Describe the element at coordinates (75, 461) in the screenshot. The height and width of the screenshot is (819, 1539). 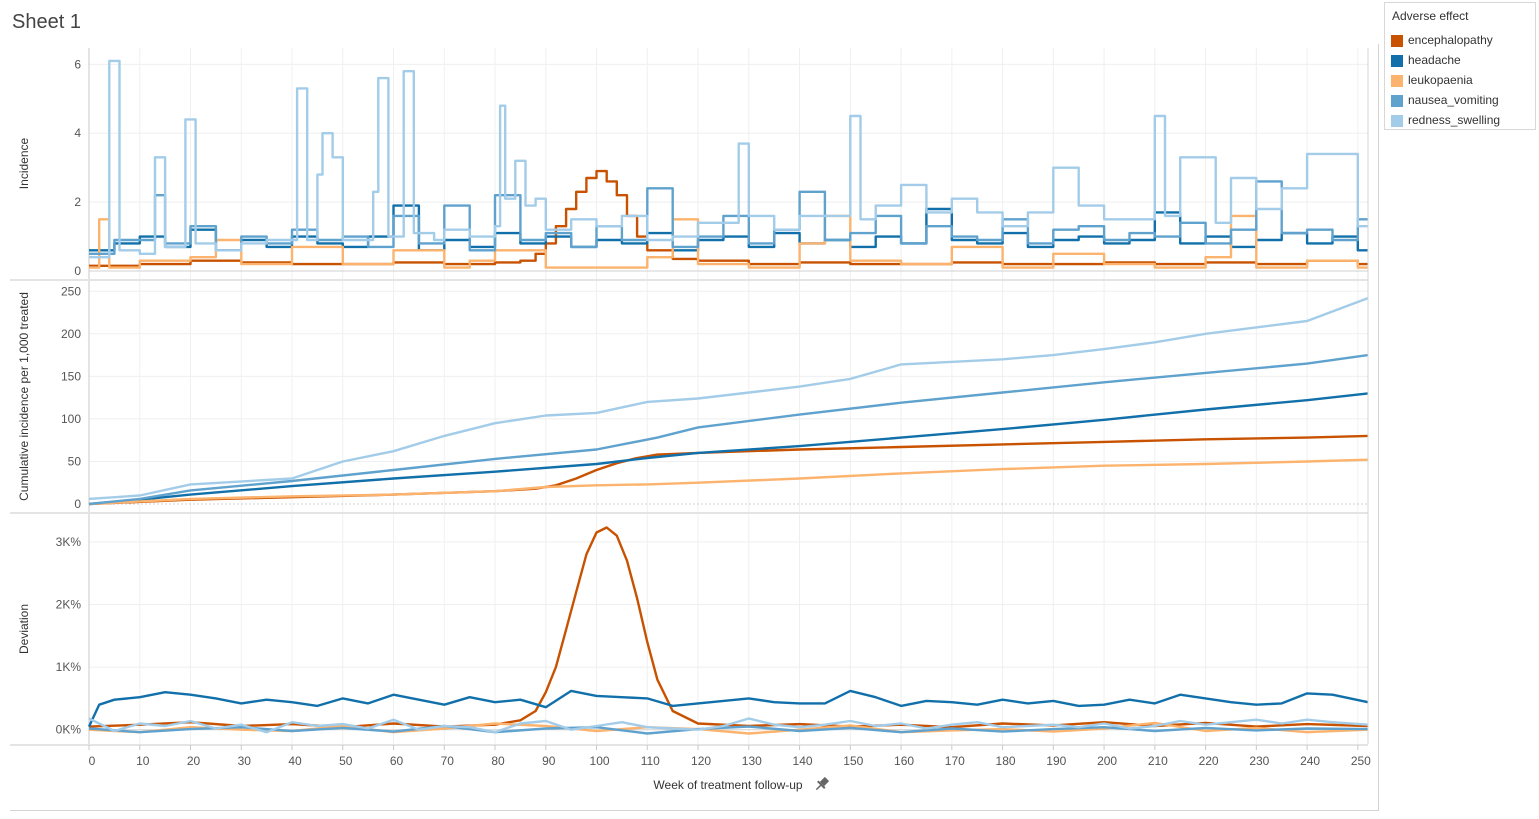
I see `y-tick-label: 50` at that location.